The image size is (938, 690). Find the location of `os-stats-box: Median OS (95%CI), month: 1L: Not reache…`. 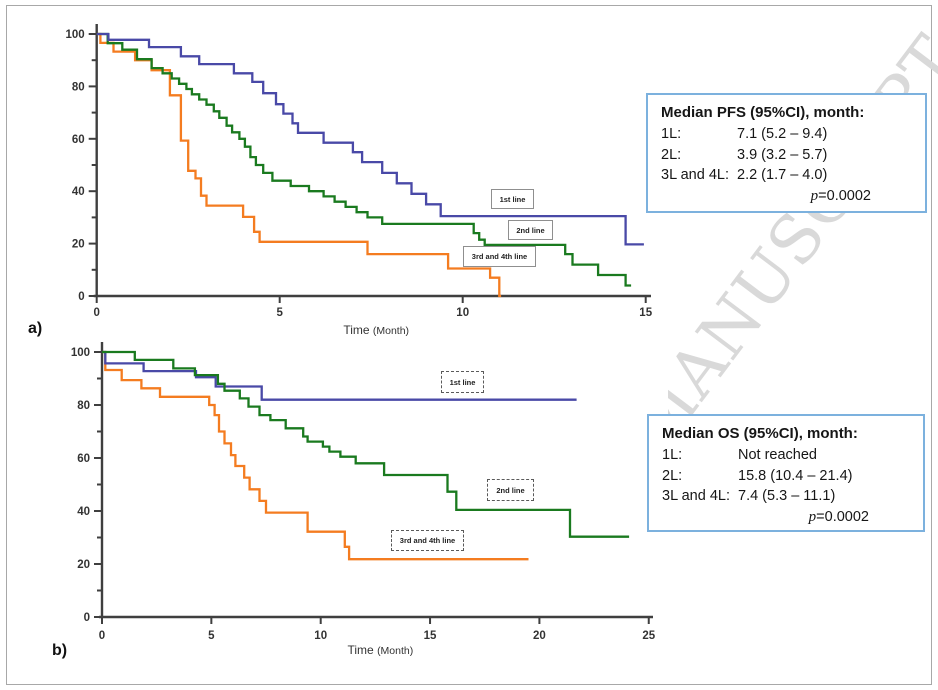

os-stats-box: Median OS (95%CI), month: 1L: Not reache… is located at coordinates (786, 473).